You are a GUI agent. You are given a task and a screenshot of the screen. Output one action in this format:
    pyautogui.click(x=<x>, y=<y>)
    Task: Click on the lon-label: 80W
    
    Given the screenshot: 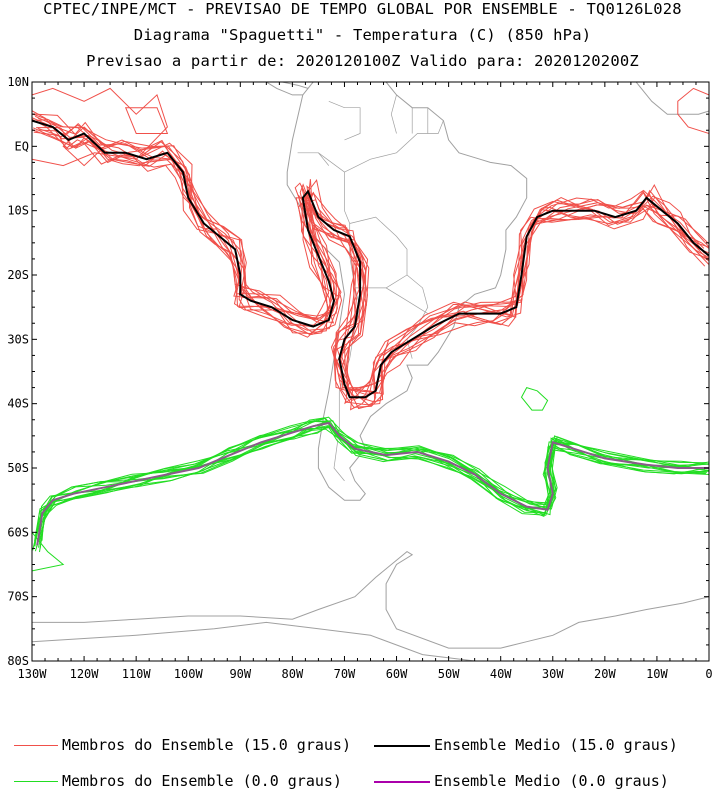 What is the action you would take?
    pyautogui.click(x=293, y=674)
    